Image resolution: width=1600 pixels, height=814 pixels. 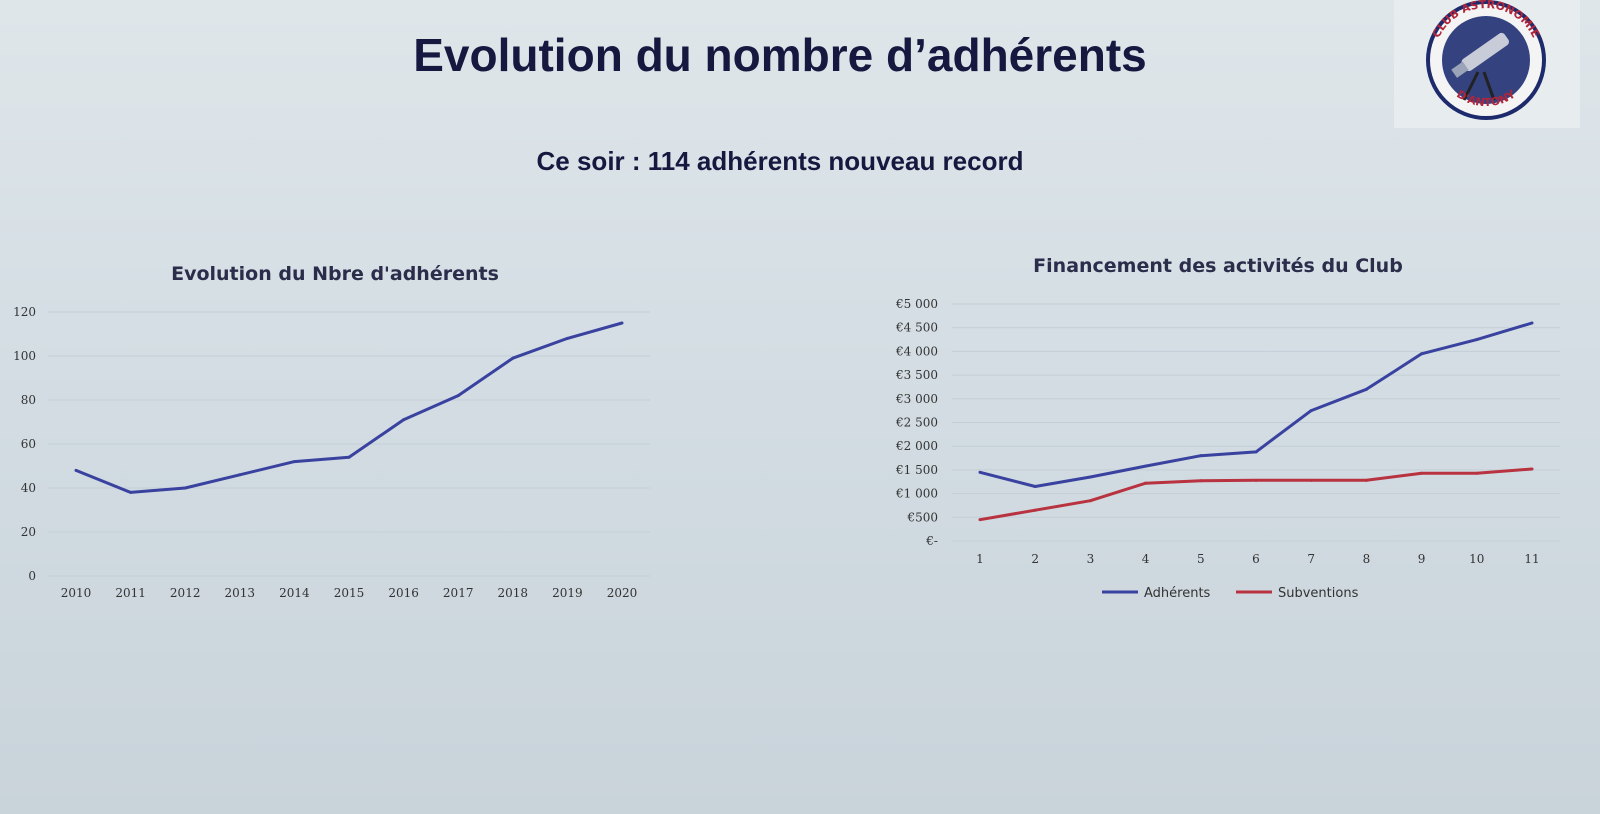 What do you see at coordinates (916, 423) in the screenshot?
I see `y-tick-label: €2 500` at bounding box center [916, 423].